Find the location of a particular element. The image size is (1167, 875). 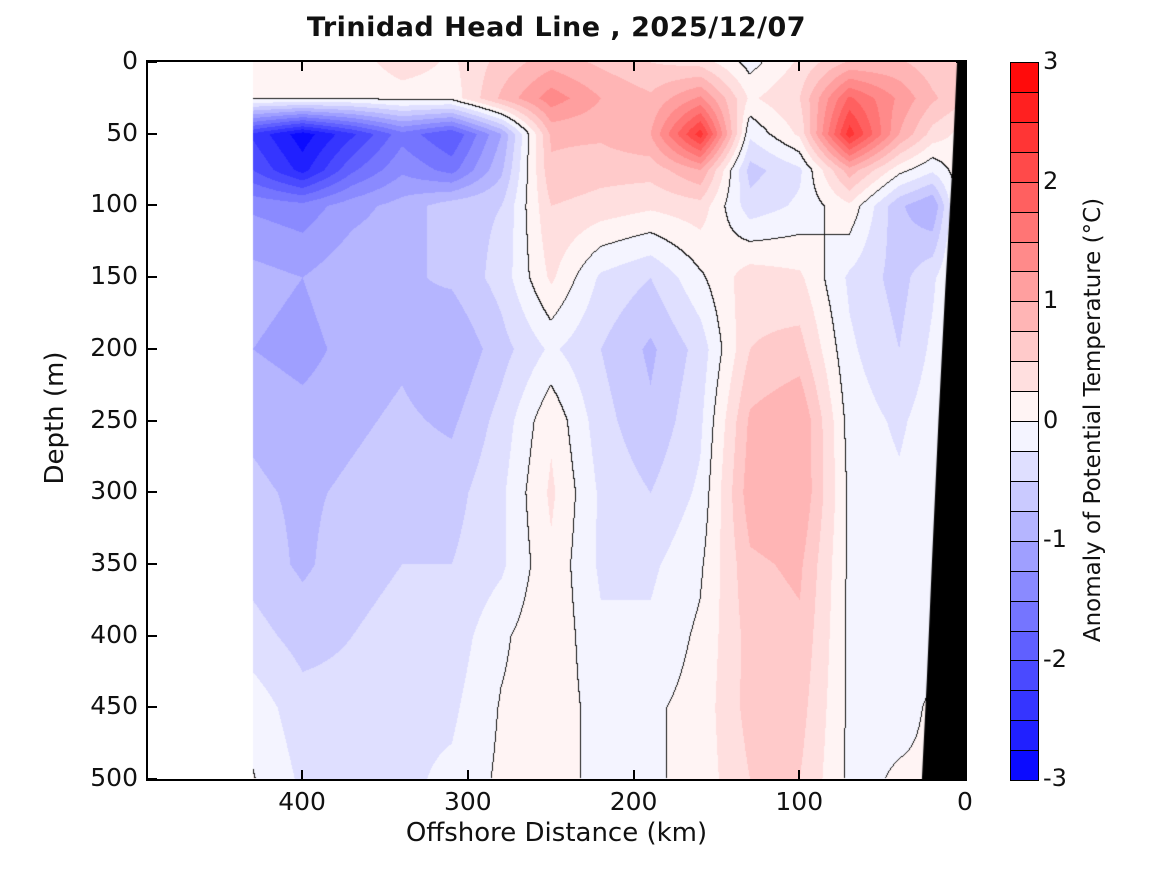

colorbar-tick-label: 2 is located at coordinates (1051, 180).